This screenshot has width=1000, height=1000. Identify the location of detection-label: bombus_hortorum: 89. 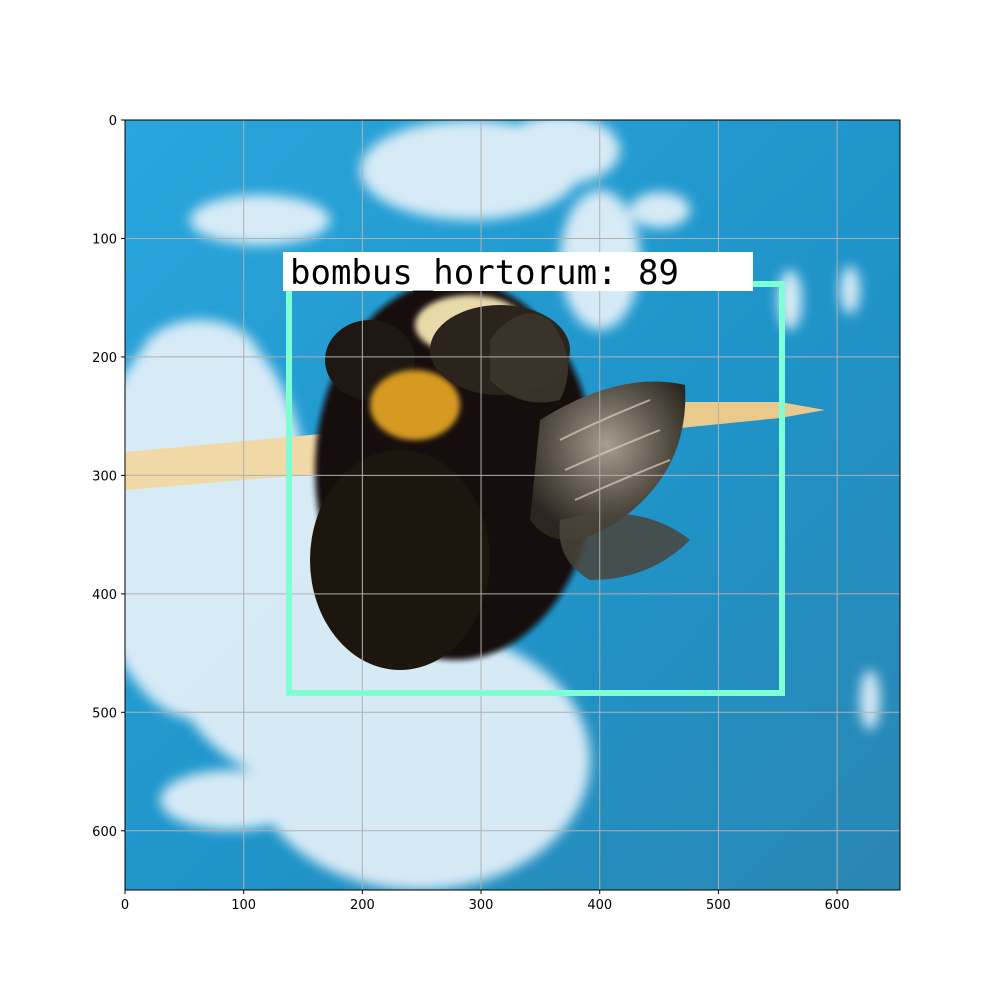
(484, 273).